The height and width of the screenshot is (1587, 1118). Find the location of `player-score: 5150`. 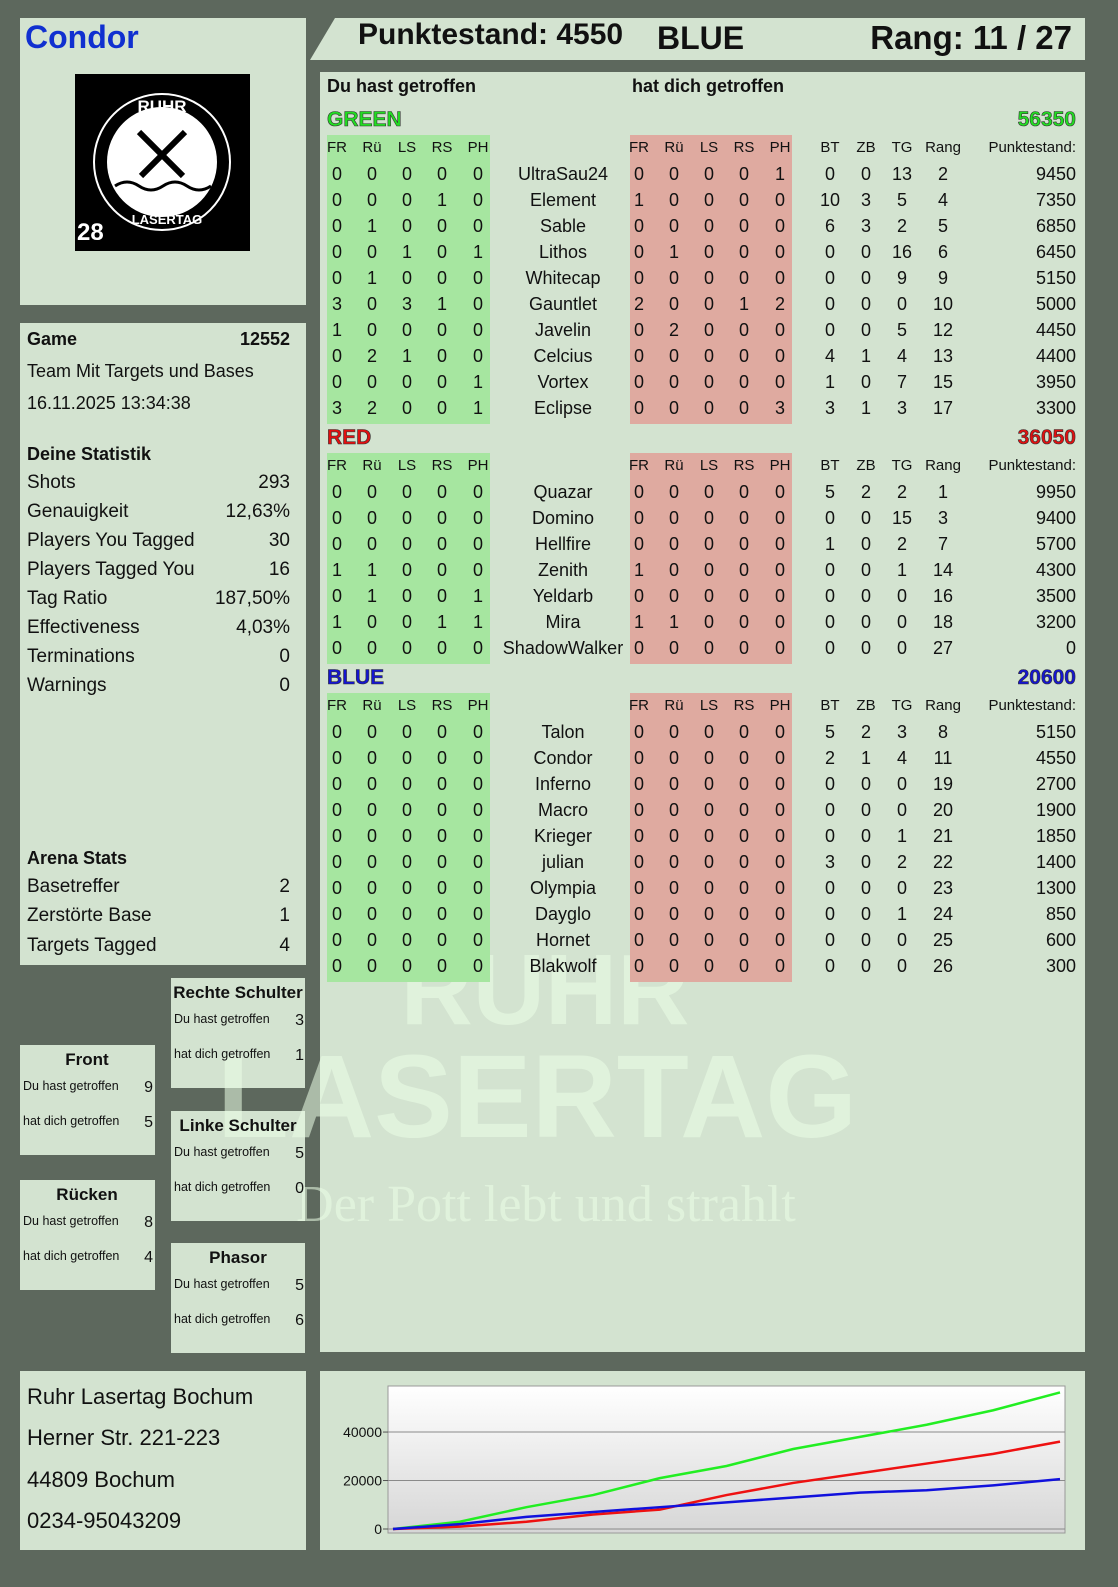

player-score: 5150 is located at coordinates (1055, 278).